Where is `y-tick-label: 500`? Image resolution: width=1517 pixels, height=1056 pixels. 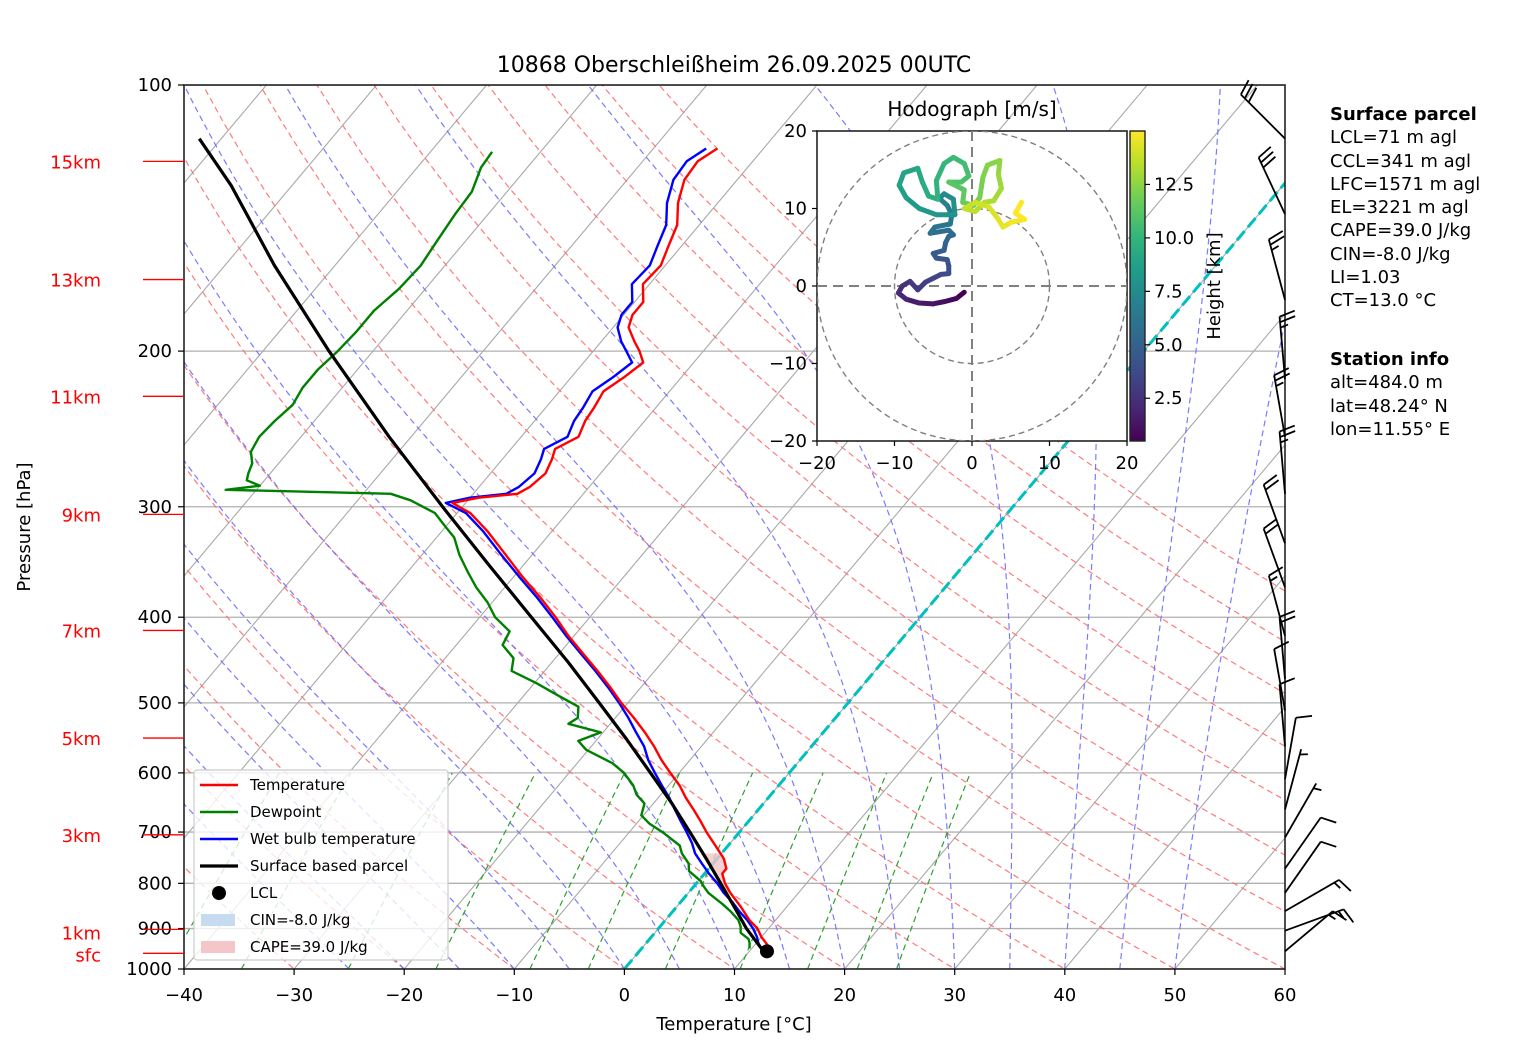
y-tick-label: 500 is located at coordinates (155, 703).